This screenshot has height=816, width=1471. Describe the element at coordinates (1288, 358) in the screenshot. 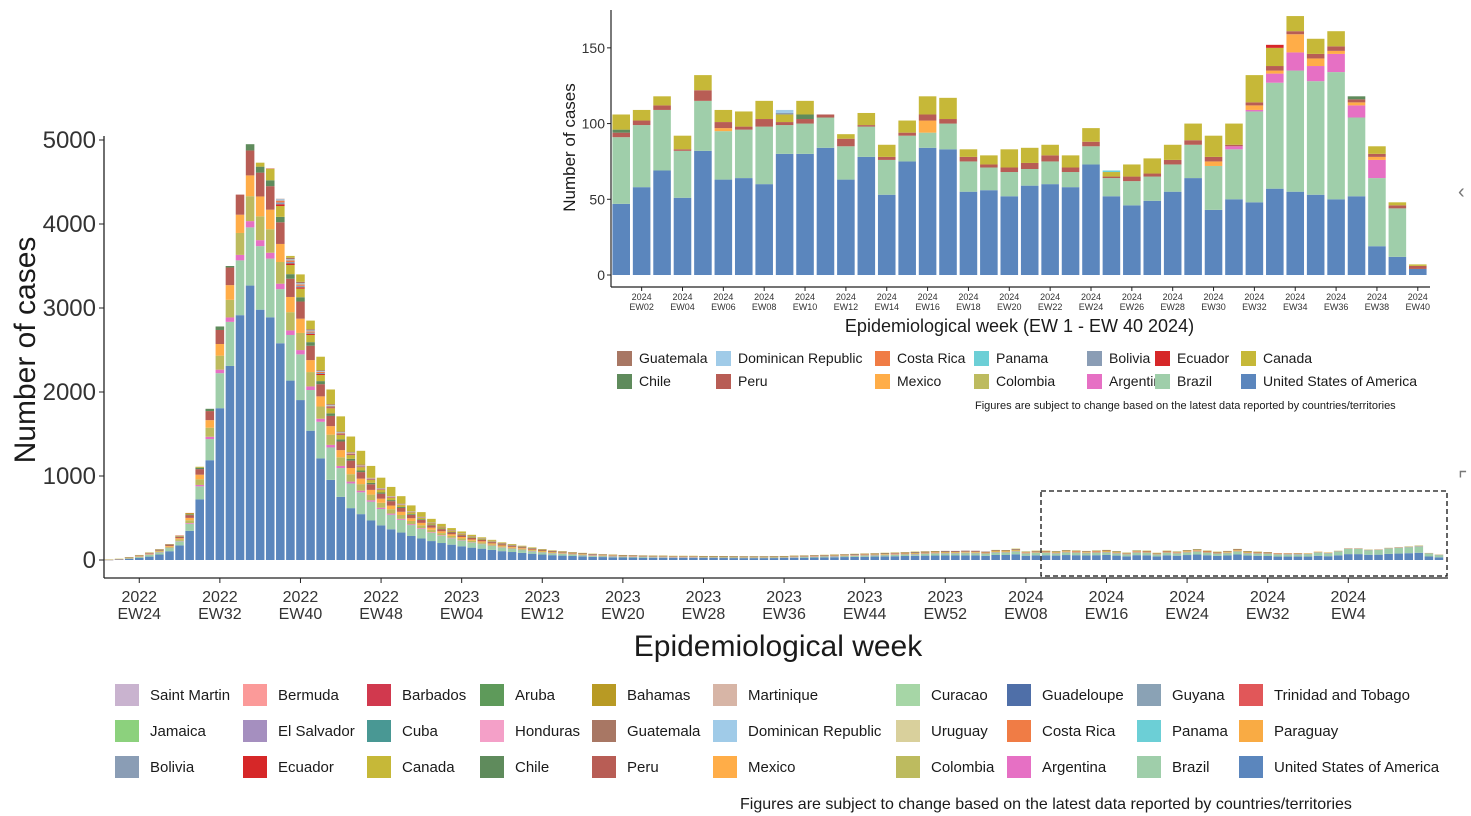

I see `legend-label: Canada` at that location.